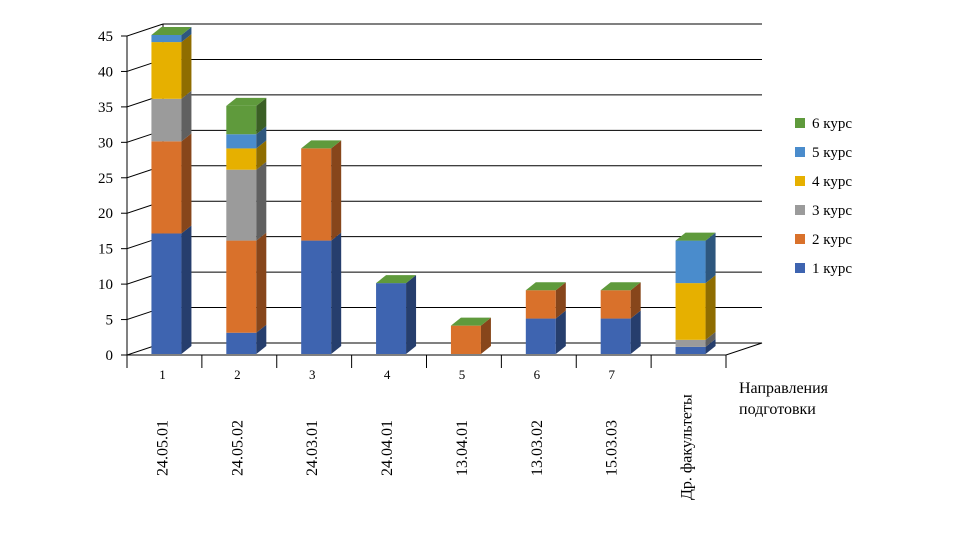 The image size is (956, 539). I want to click on y-tick-label: 15, so click(105, 250).